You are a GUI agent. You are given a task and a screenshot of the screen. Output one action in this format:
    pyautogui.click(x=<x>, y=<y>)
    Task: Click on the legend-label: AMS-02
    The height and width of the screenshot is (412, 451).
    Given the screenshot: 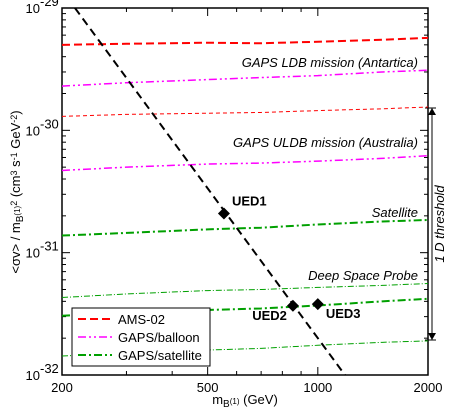 What is the action you would take?
    pyautogui.click(x=141, y=319)
    